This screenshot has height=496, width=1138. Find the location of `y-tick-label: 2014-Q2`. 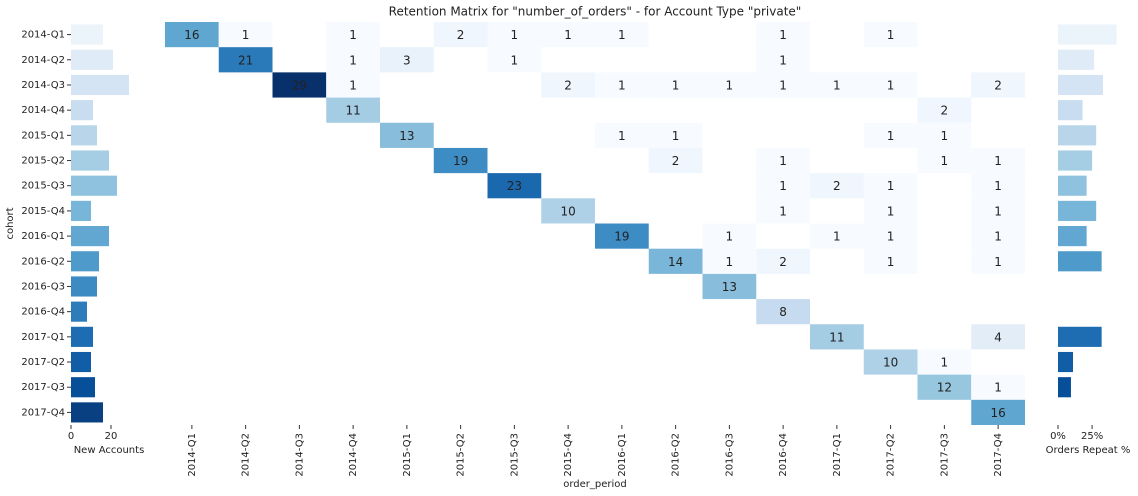

y-tick-label: 2014-Q2 is located at coordinates (43, 60).